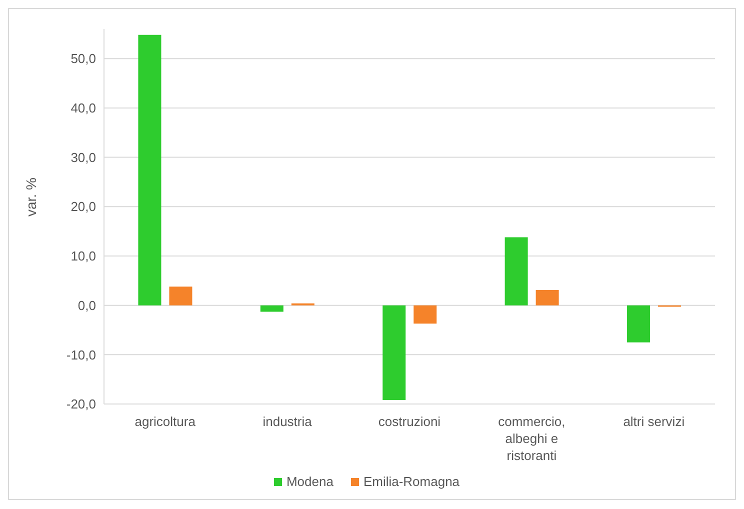 This screenshot has height=509, width=744. What do you see at coordinates (83, 256) in the screenshot?
I see `y-tick-label: 10,0` at bounding box center [83, 256].